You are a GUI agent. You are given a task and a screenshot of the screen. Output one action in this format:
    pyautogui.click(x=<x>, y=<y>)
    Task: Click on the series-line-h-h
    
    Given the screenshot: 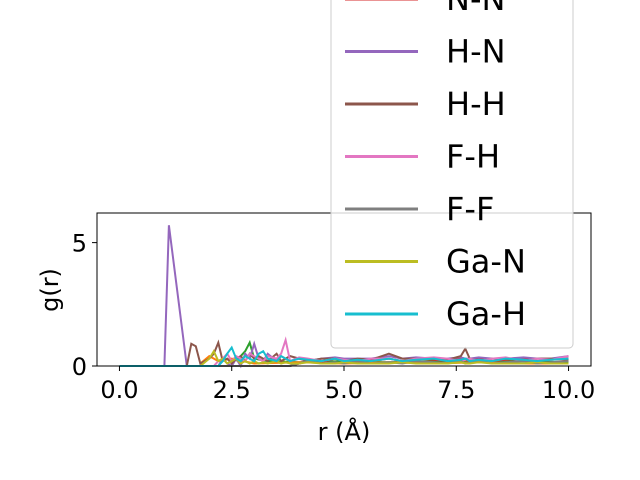 What is the action you would take?
    pyautogui.click(x=344, y=353)
    